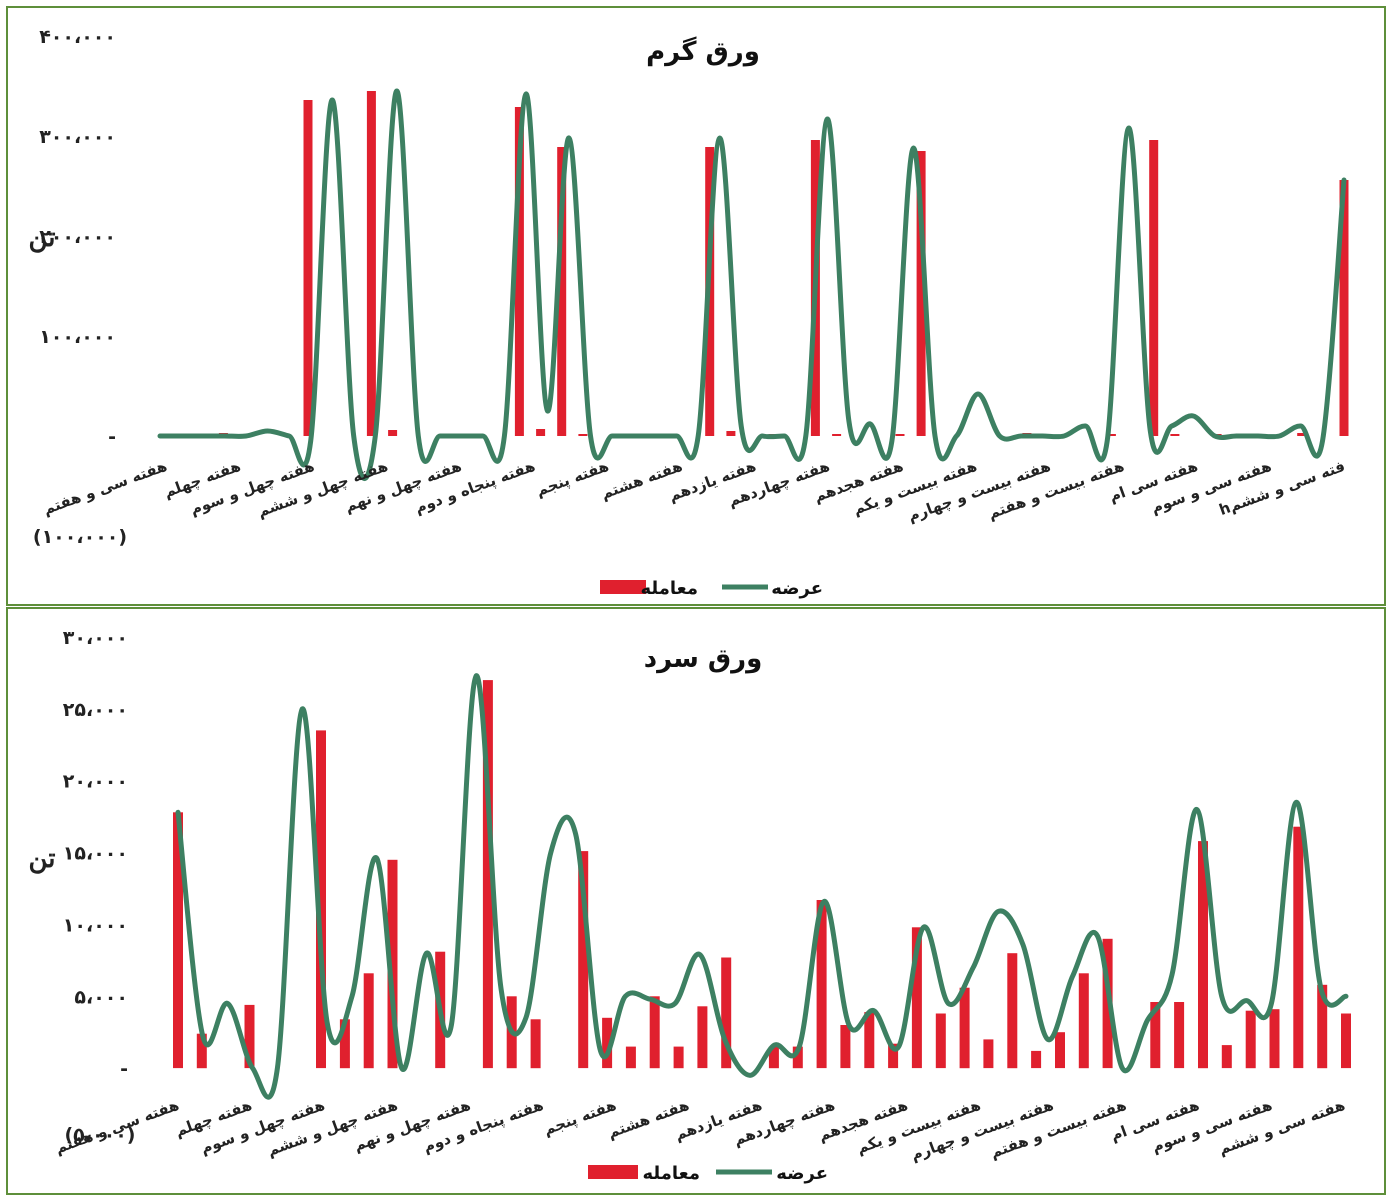 This screenshot has height=1198, width=1389. I want to click on y-tick-label: ۴۰۰،۰۰۰, so click(77, 37).